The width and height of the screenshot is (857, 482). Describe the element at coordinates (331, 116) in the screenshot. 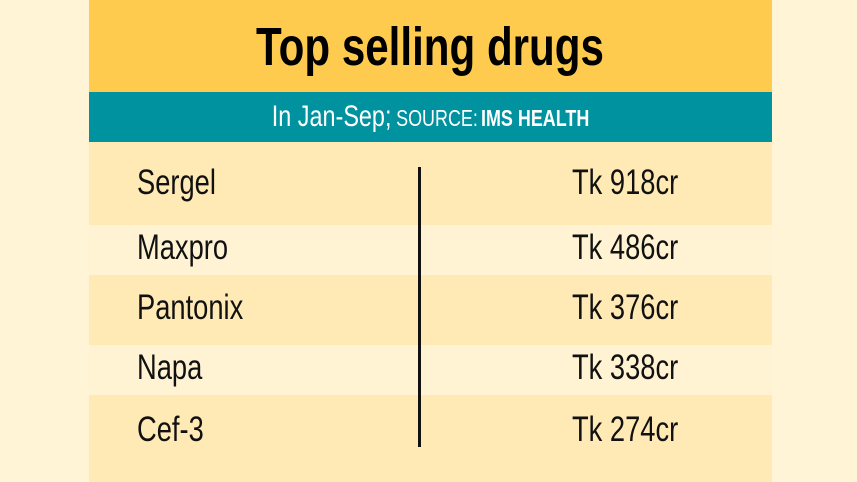

I see `period-label: In Jan-Sep;` at that location.